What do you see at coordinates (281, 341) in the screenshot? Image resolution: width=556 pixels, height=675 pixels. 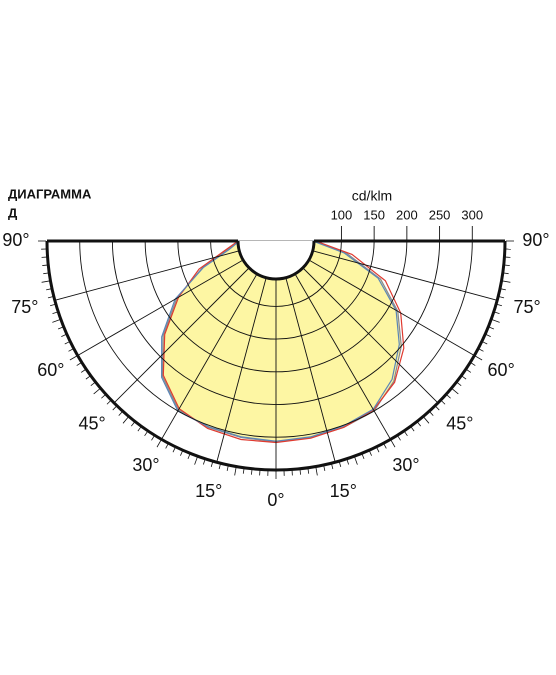 I see `intensity-area` at bounding box center [281, 341].